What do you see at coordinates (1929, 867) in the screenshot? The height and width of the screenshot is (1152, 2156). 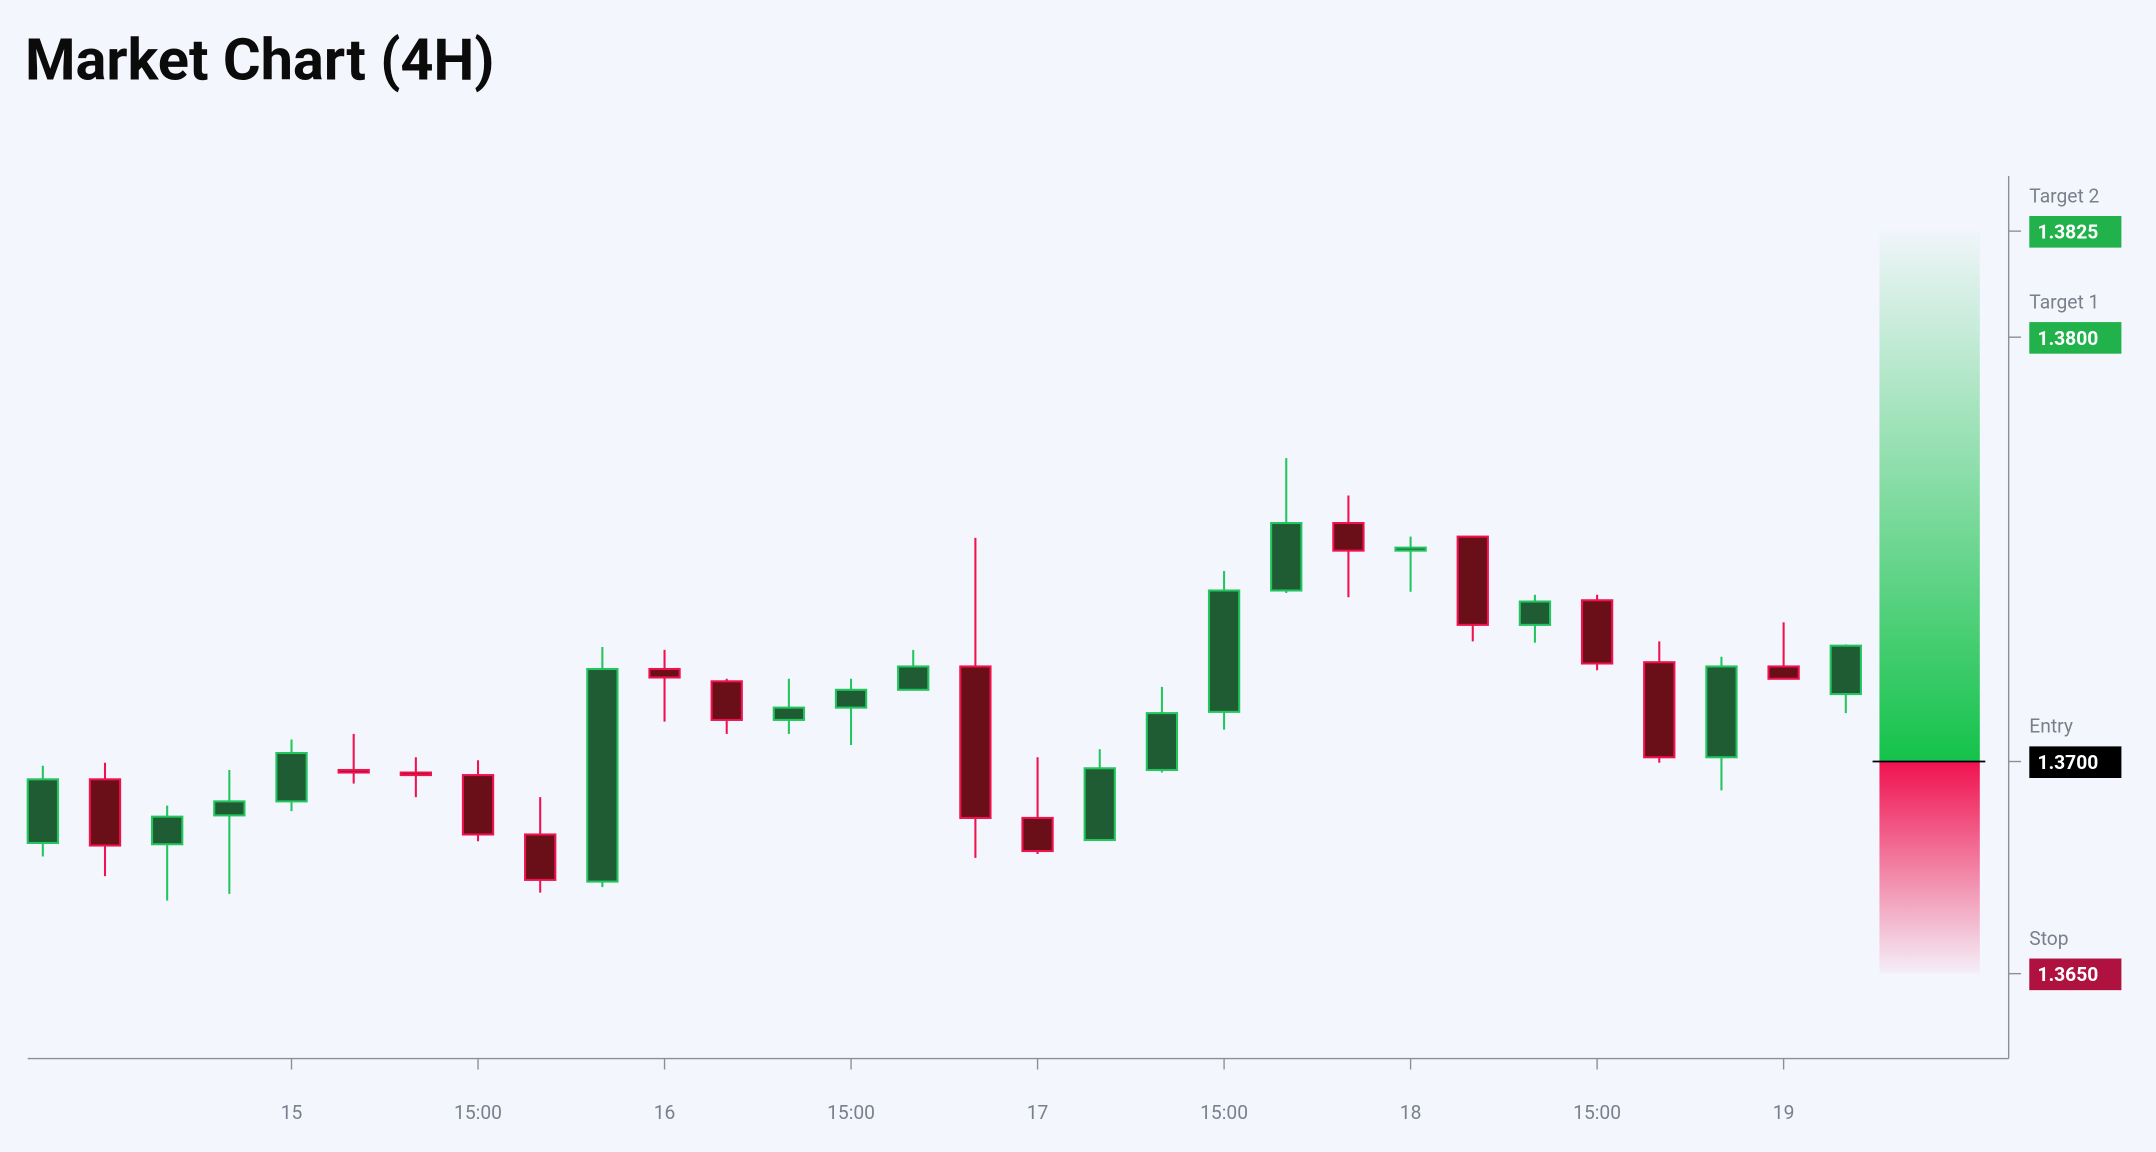 I see `loss-zone` at bounding box center [1929, 867].